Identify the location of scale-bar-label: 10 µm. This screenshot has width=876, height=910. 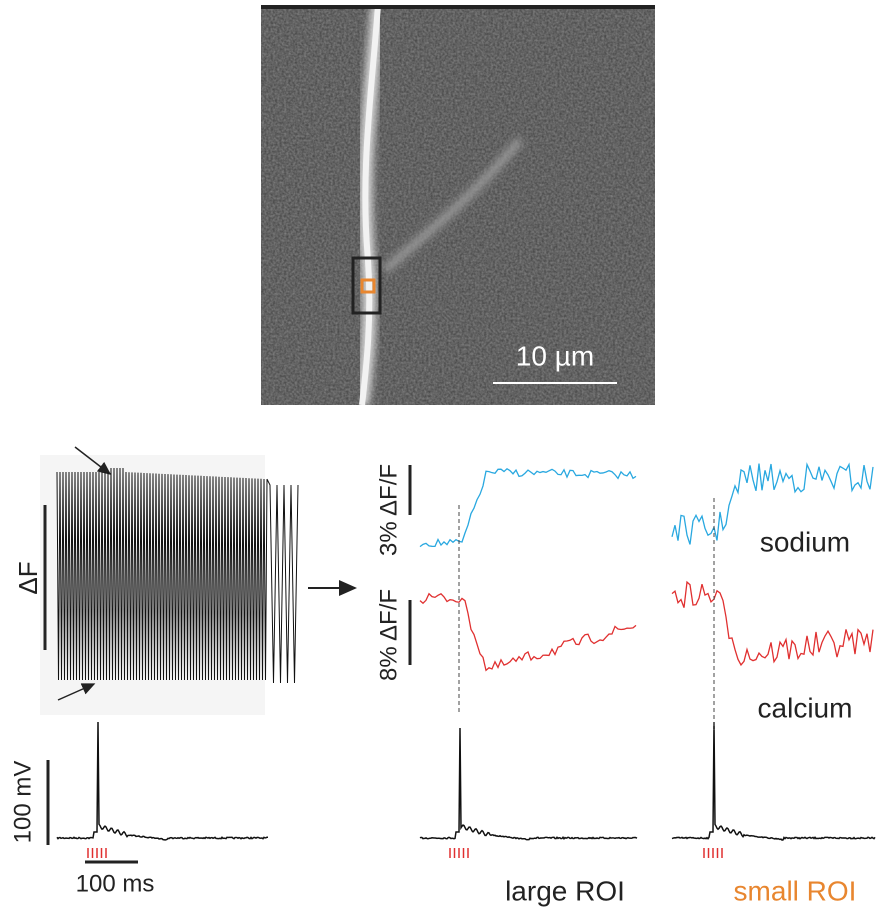
(555, 355).